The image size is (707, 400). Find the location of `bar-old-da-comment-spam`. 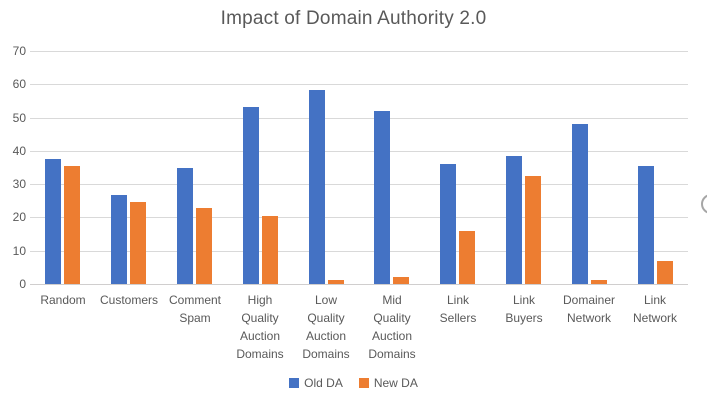

bar-old-da-comment-spam is located at coordinates (185, 226).